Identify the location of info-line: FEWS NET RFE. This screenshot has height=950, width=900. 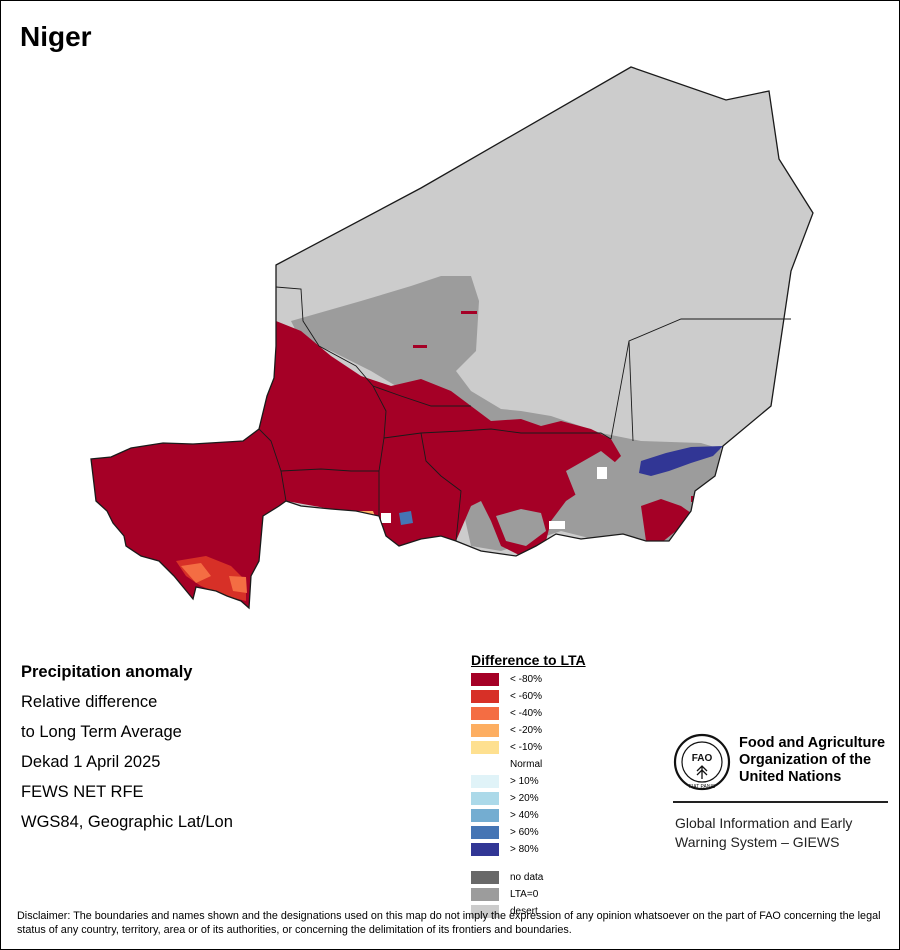
(82, 792).